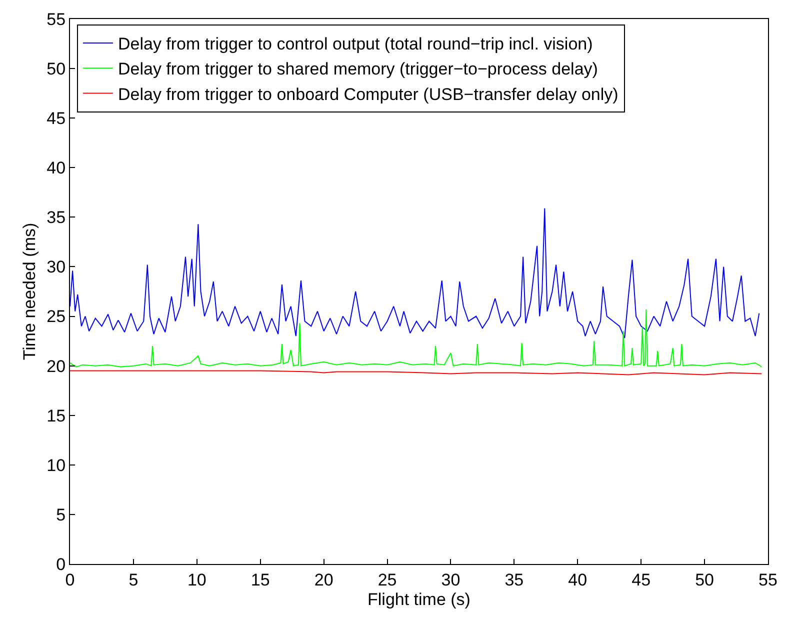 This screenshot has height=624, width=790. Describe the element at coordinates (416, 338) in the screenshot. I see `line-series` at that location.